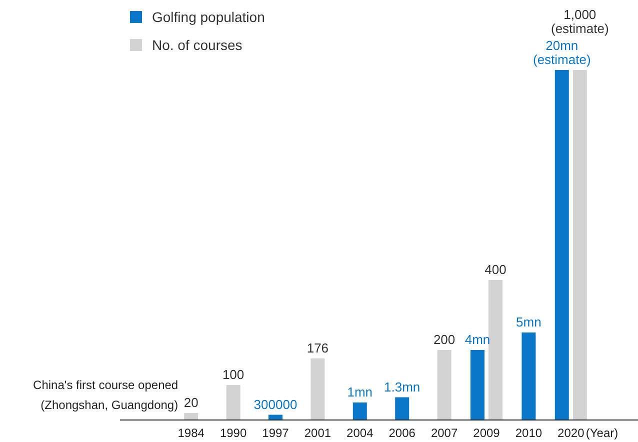 The image size is (638, 442). What do you see at coordinates (233, 433) in the screenshot?
I see `x-tick-label: 1990` at bounding box center [233, 433].